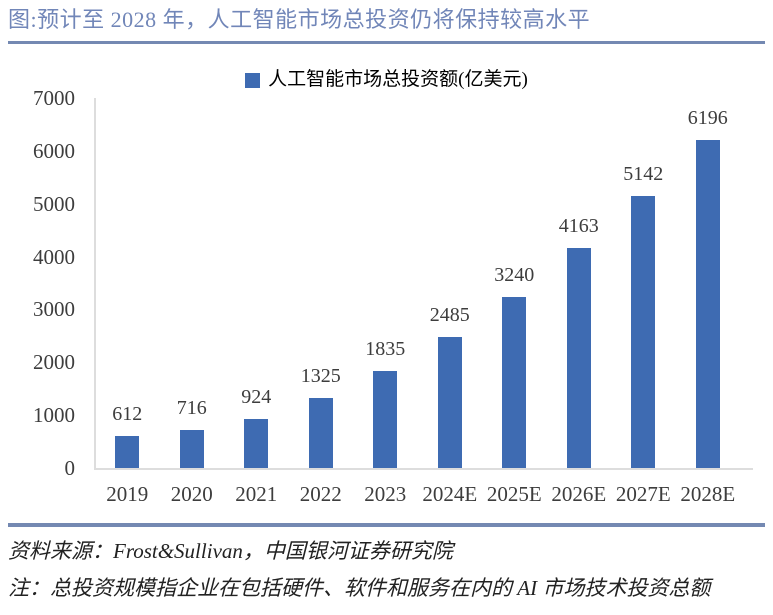 The width and height of the screenshot is (773, 615). I want to click on note-line: 注：总投资规模指企业在包括硬件、软件和服务在内的 AI 市场技术投资总额, so click(359, 588).